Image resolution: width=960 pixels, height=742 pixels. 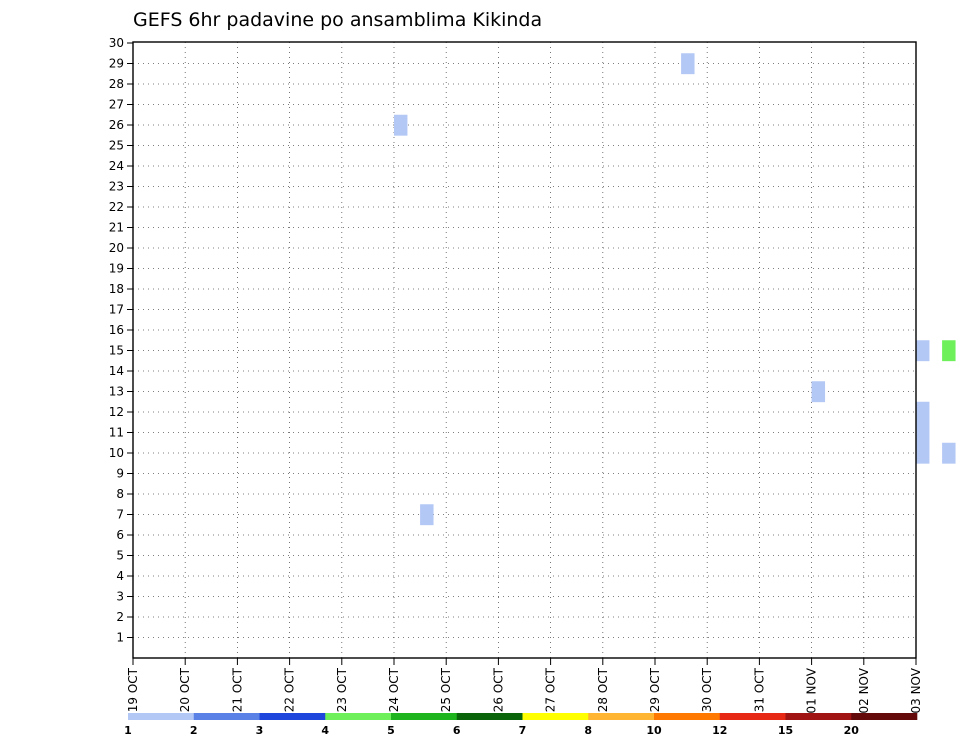 I want to click on y-tick-label: 3, so click(x=120, y=597).